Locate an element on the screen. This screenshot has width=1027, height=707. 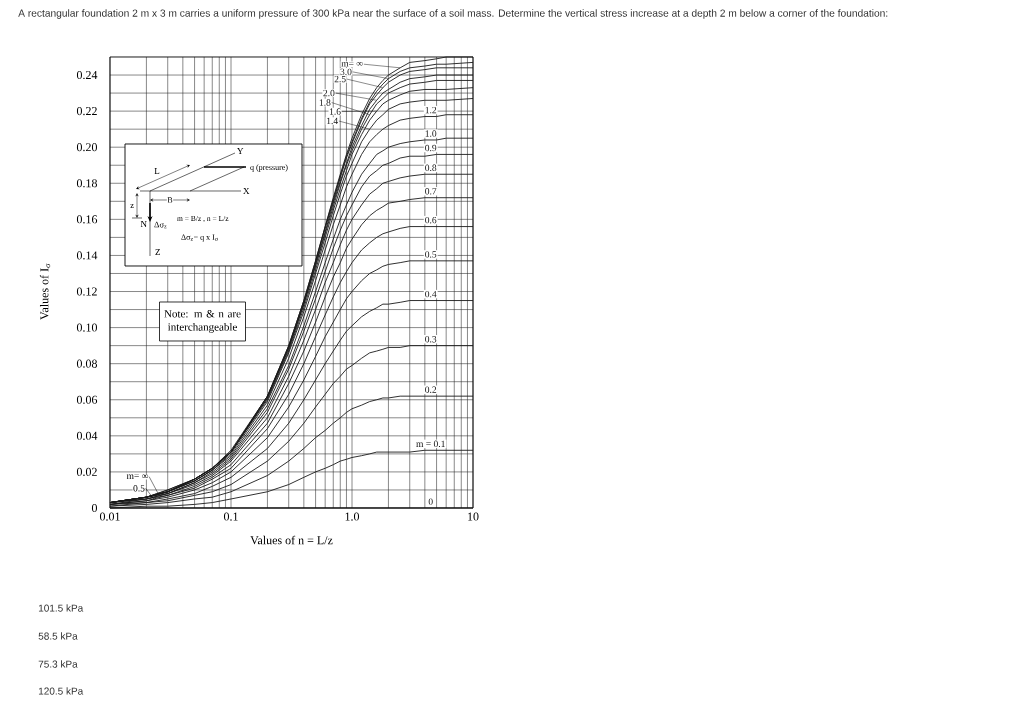
y-tick-label: 0.24 is located at coordinates (87, 75).